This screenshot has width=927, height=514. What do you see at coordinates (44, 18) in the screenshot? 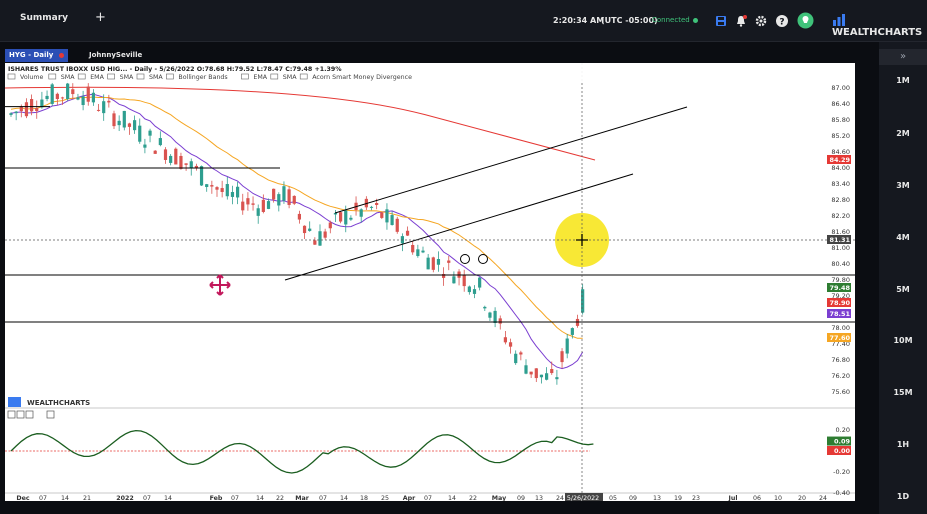
I see `tab-summary: Summary` at bounding box center [44, 18].